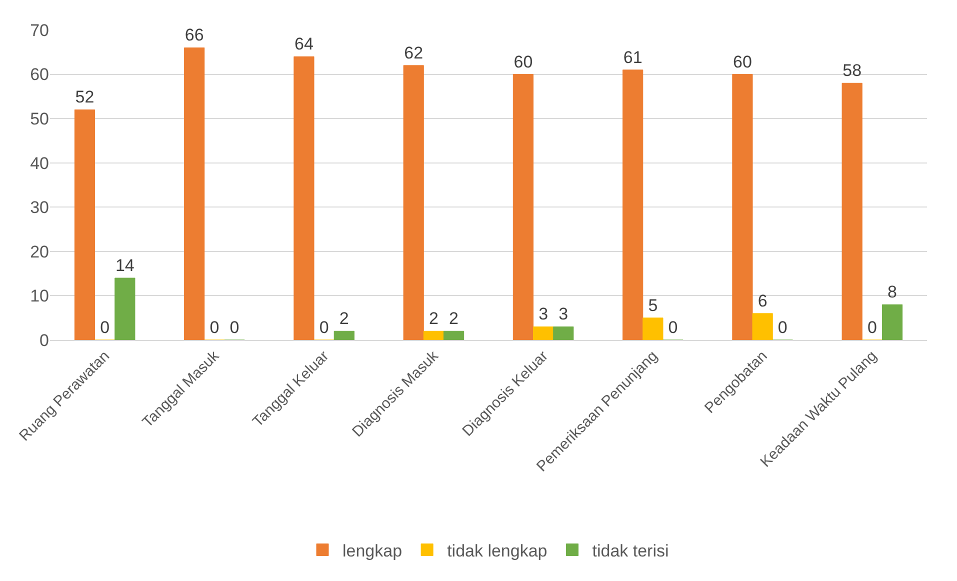 This screenshot has height=581, width=957. Describe the element at coordinates (763, 300) in the screenshot. I see `data-label: 6` at that location.